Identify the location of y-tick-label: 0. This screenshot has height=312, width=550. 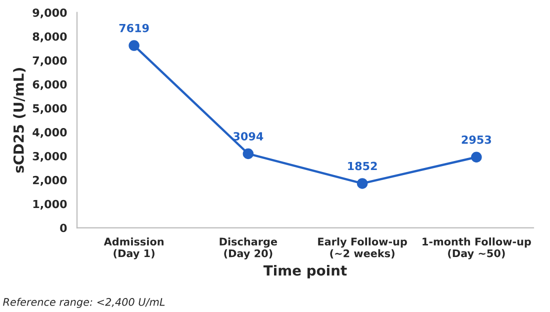
(63, 228).